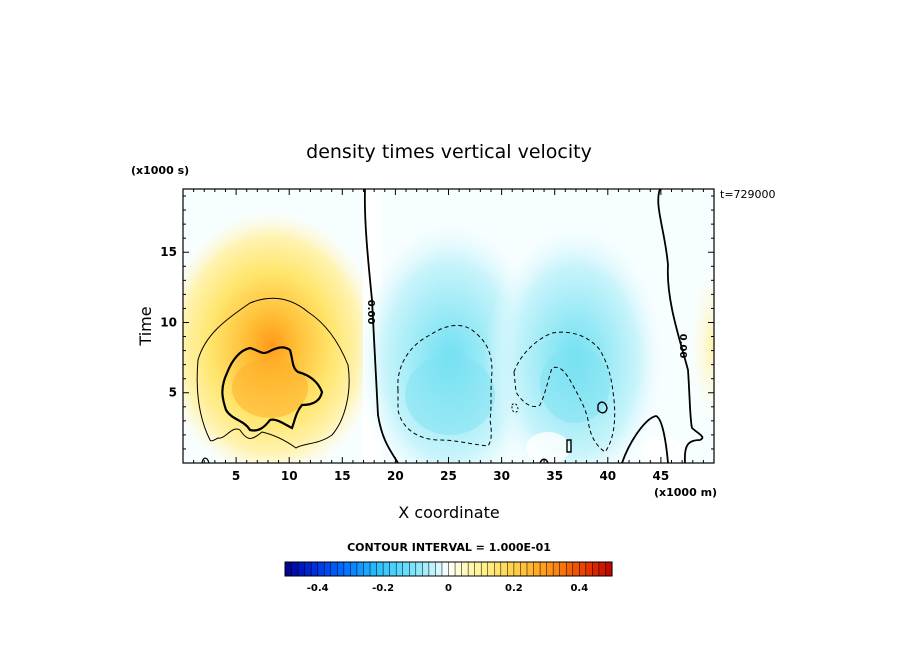 The width and height of the screenshot is (904, 654). Describe the element at coordinates (449, 152) in the screenshot. I see `chart-title: density times vertical velocity` at that location.